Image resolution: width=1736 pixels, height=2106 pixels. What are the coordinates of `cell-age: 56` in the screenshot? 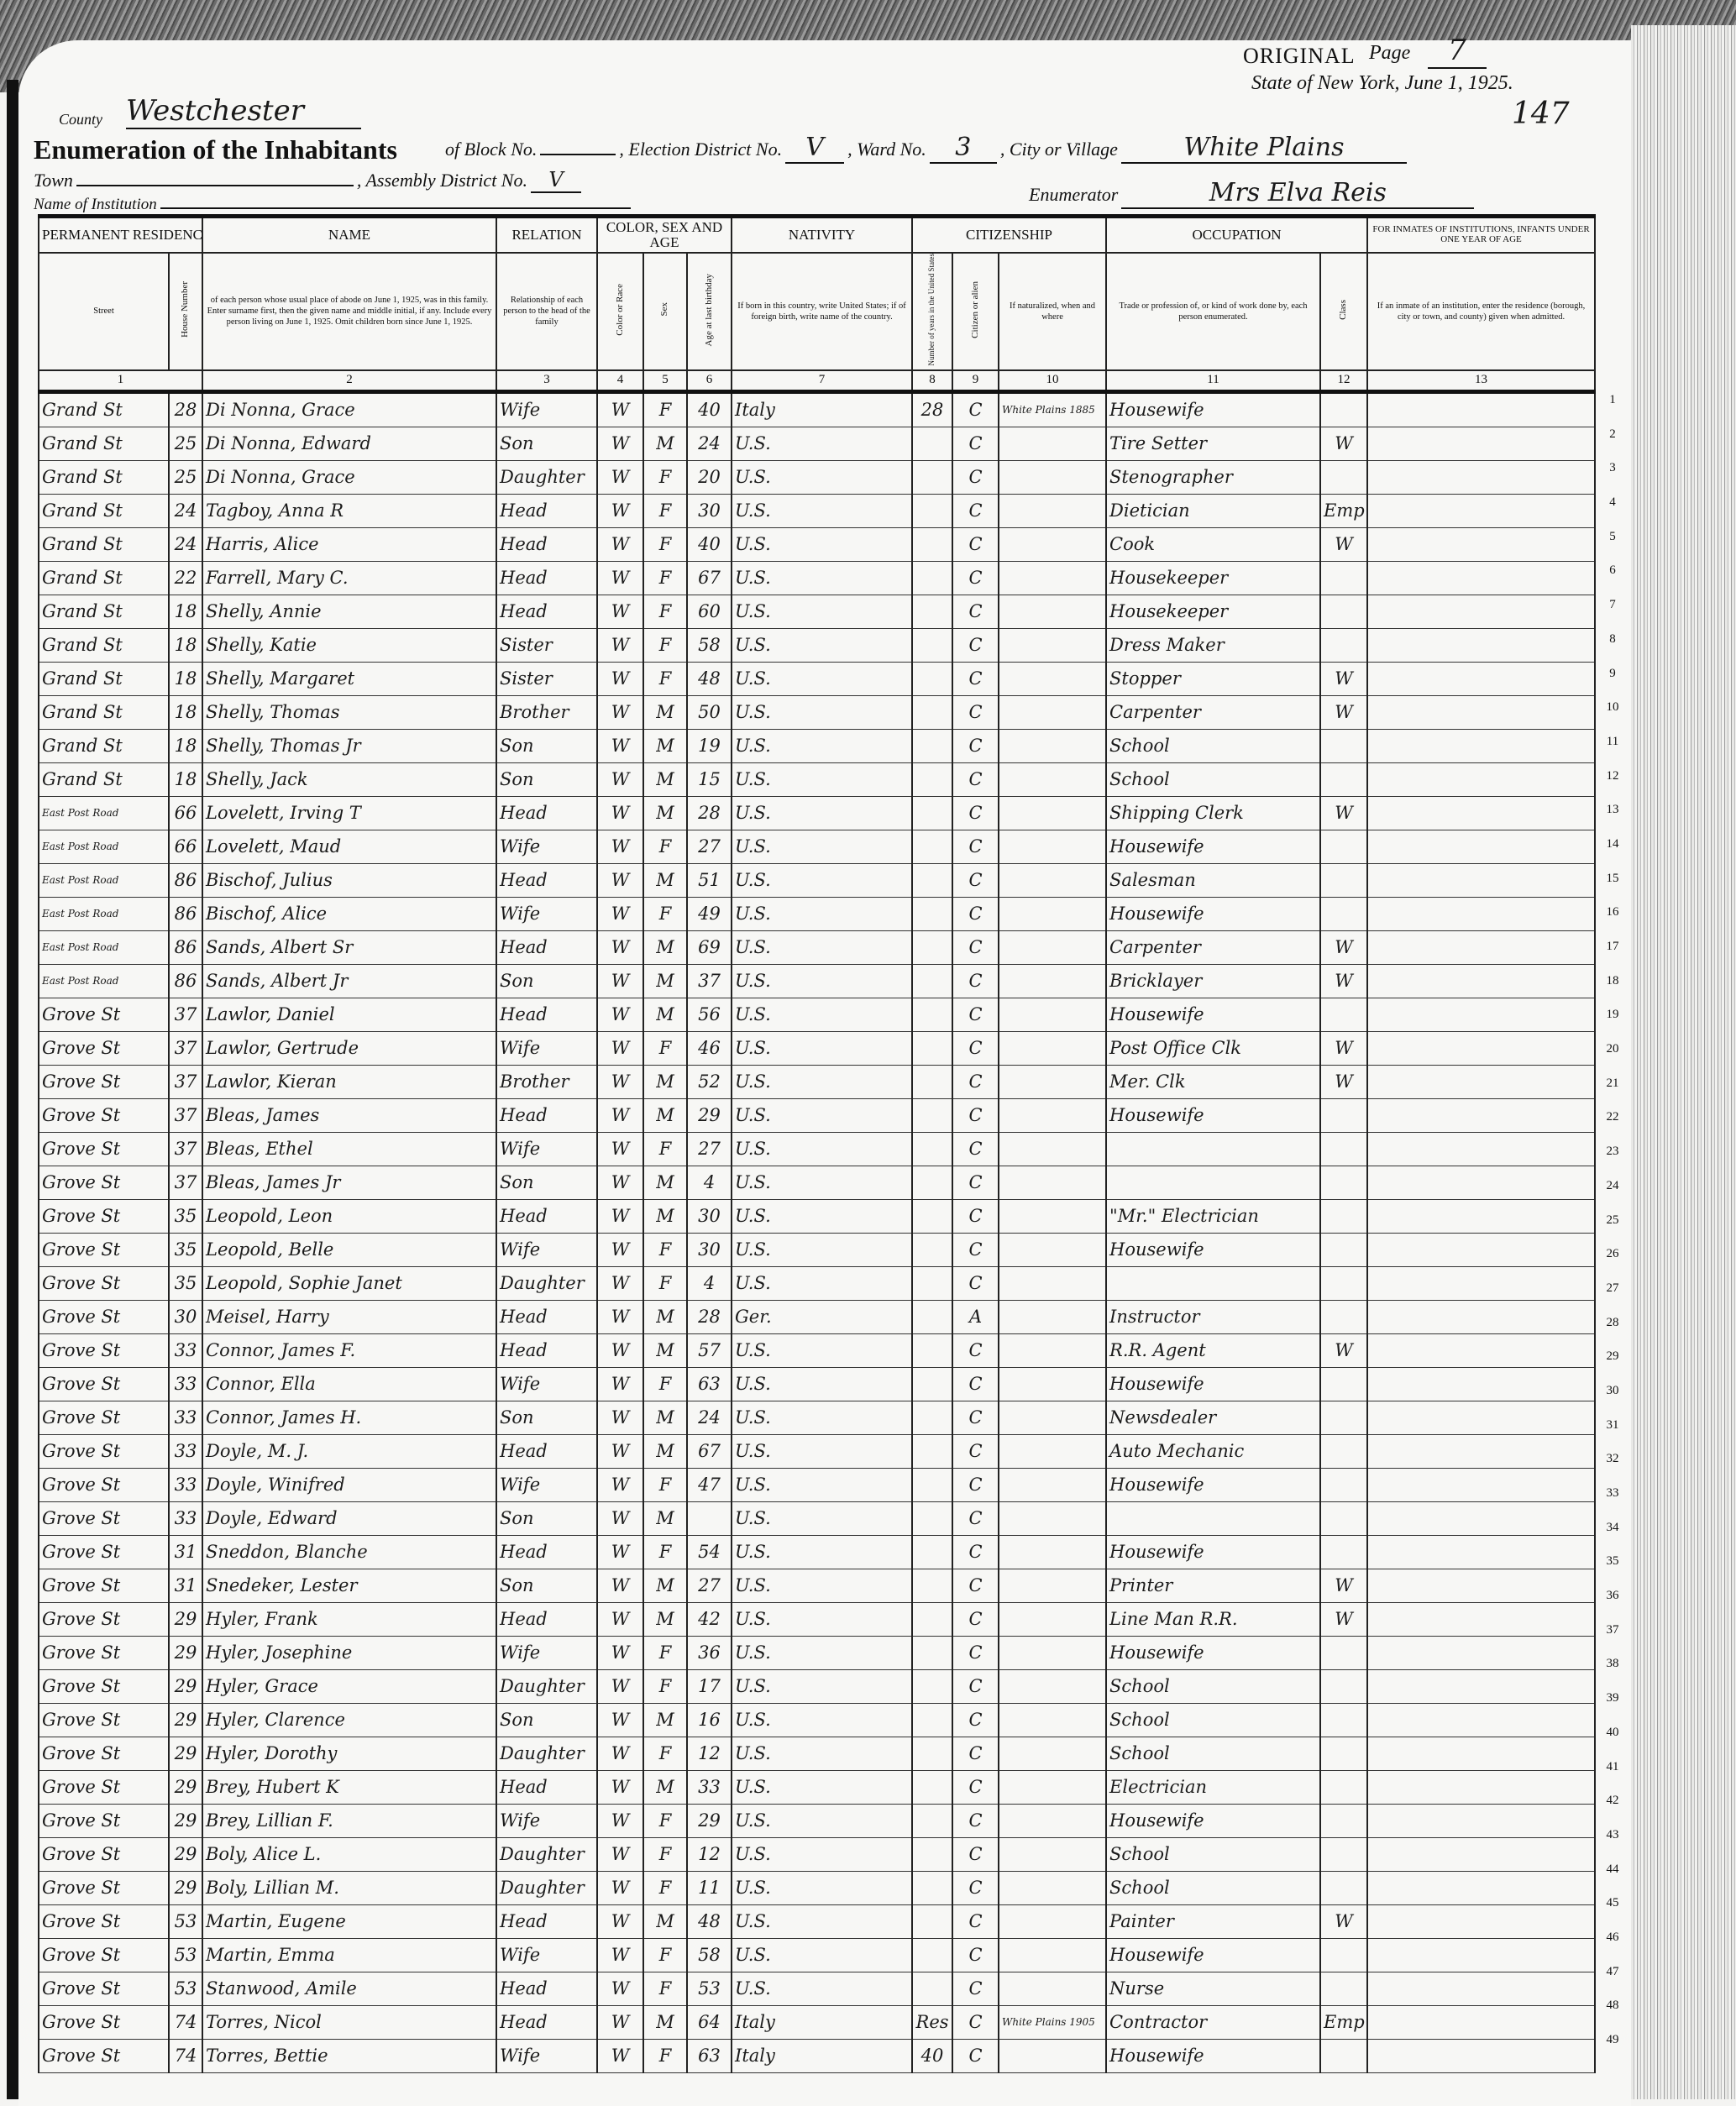 It's located at (709, 1015).